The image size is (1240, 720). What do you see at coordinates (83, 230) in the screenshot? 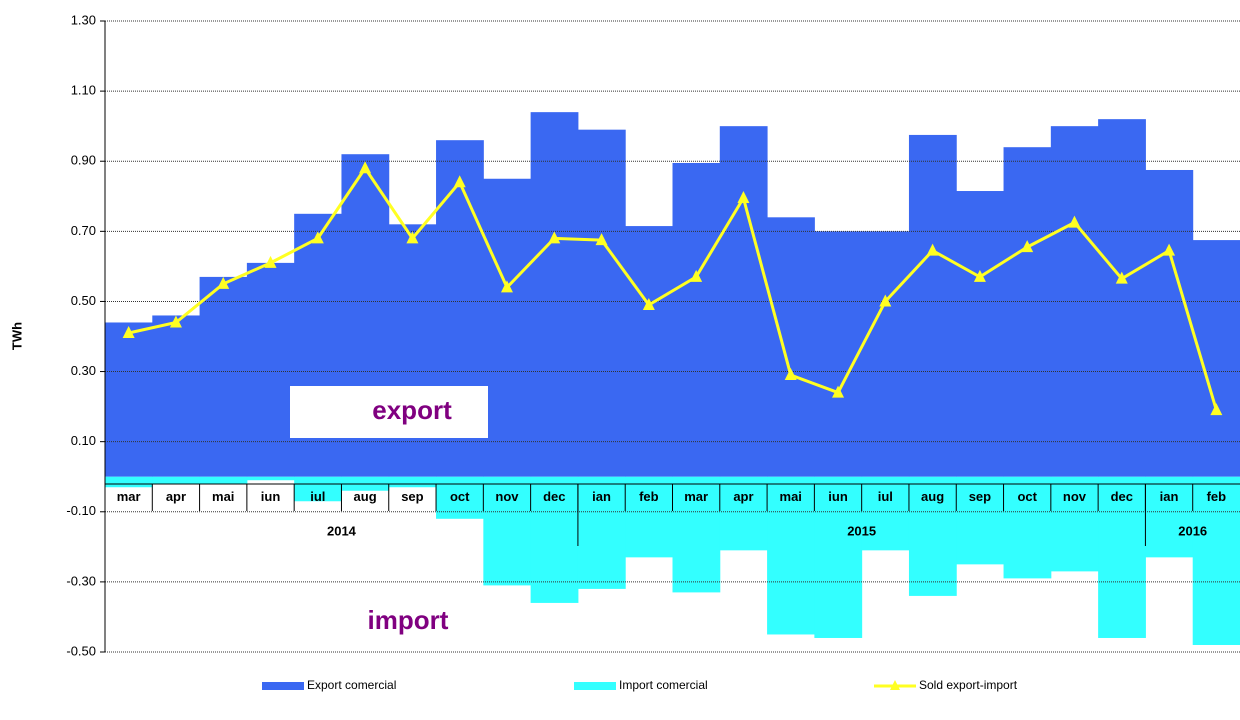
I see `y-tick-label: 0.70` at bounding box center [83, 230].